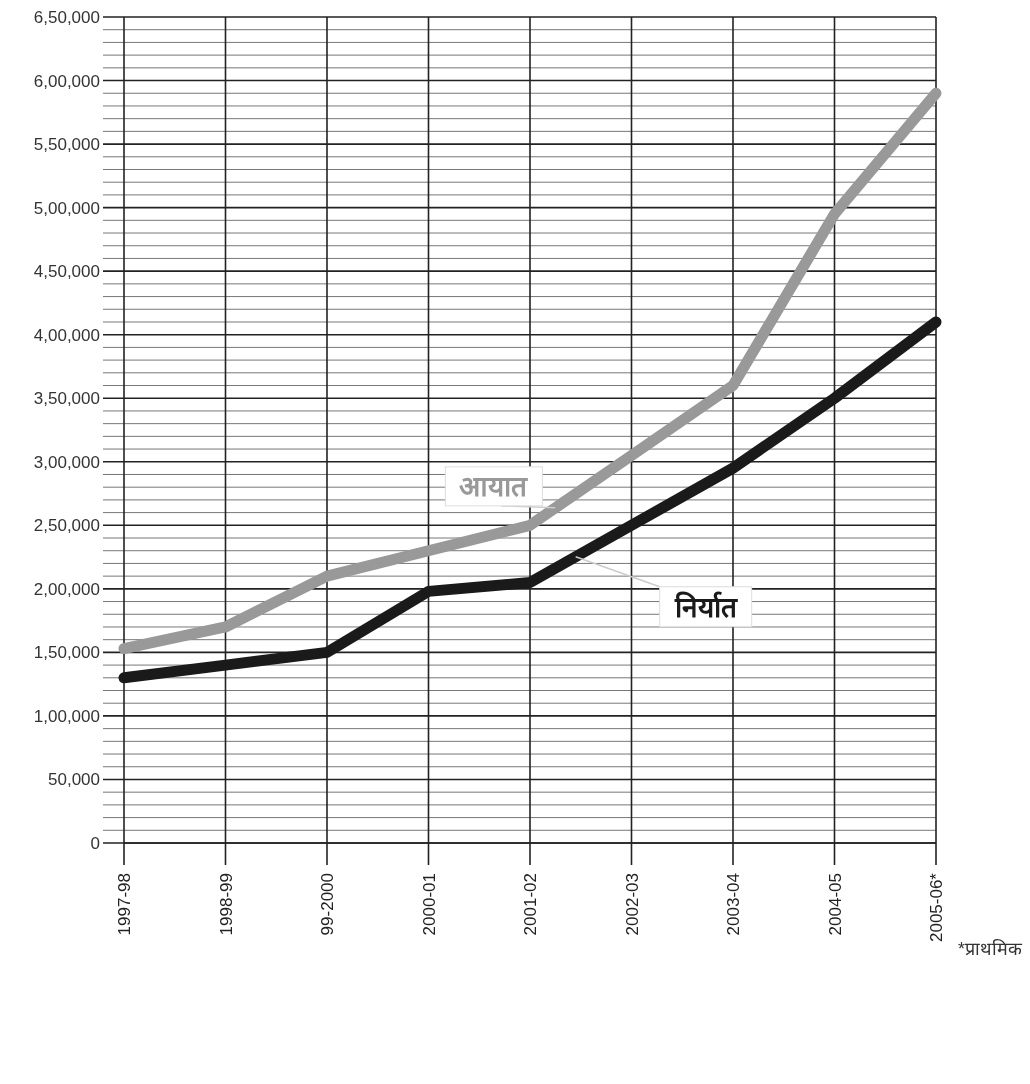  I want to click on x-tick-label: 2002-03, so click(632, 904).